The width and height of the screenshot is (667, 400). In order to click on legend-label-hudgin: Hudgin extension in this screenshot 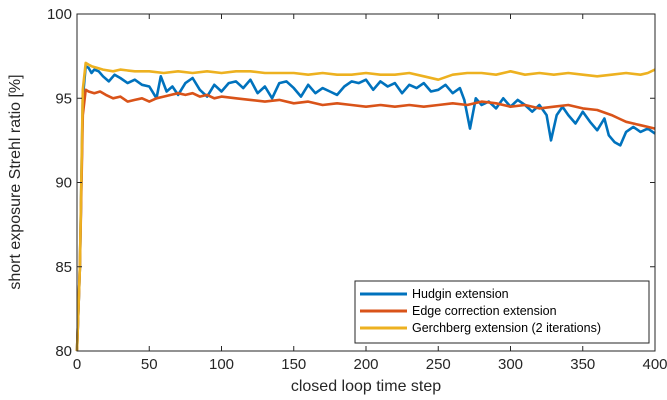, I will do `click(460, 294)`.